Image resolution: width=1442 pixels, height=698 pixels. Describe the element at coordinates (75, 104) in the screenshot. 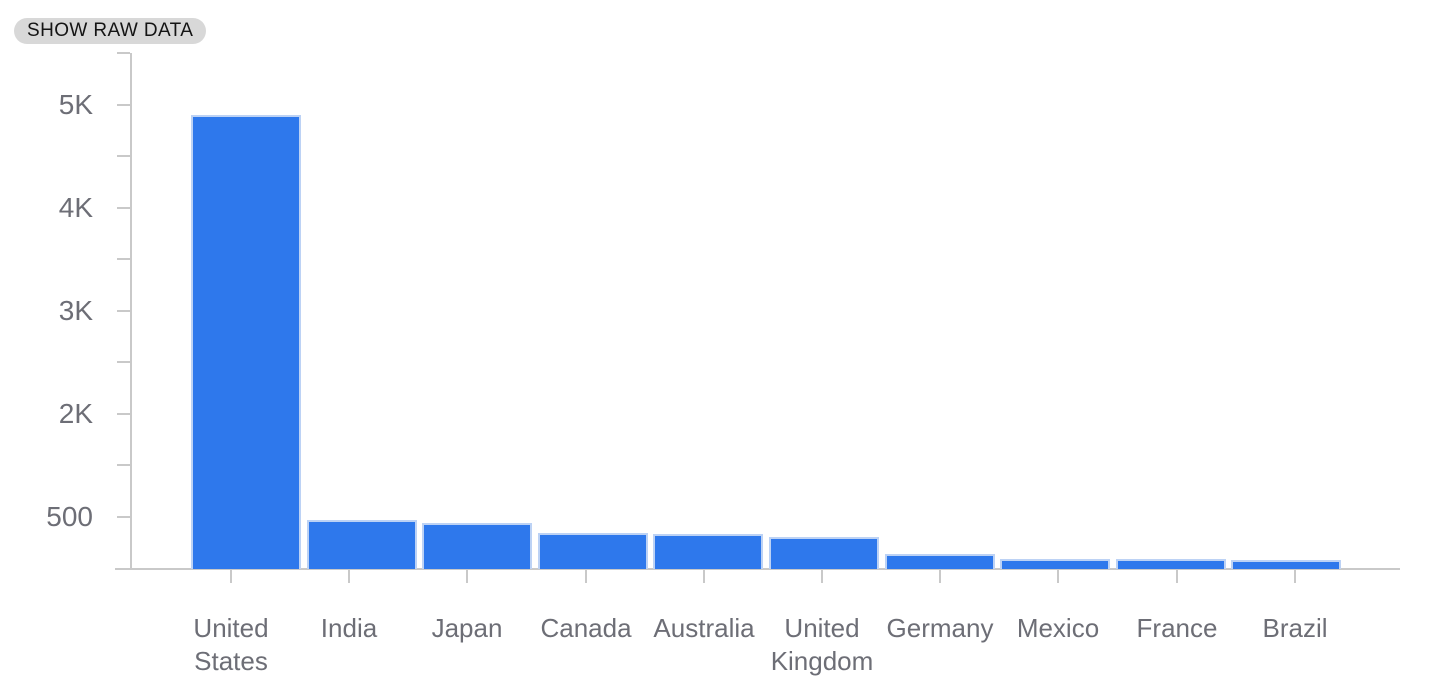

I see `y-axis-label: 5K` at that location.